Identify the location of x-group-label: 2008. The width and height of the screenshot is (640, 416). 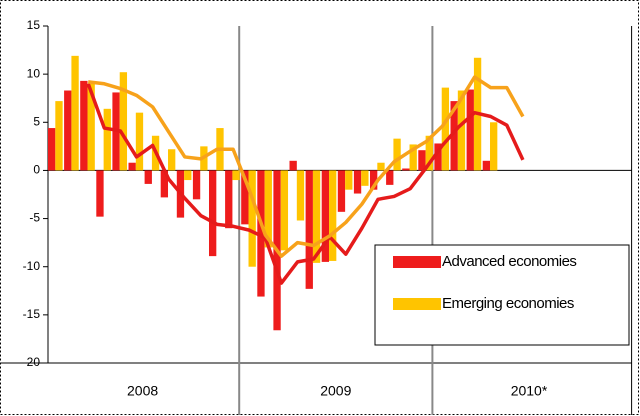
(142, 391).